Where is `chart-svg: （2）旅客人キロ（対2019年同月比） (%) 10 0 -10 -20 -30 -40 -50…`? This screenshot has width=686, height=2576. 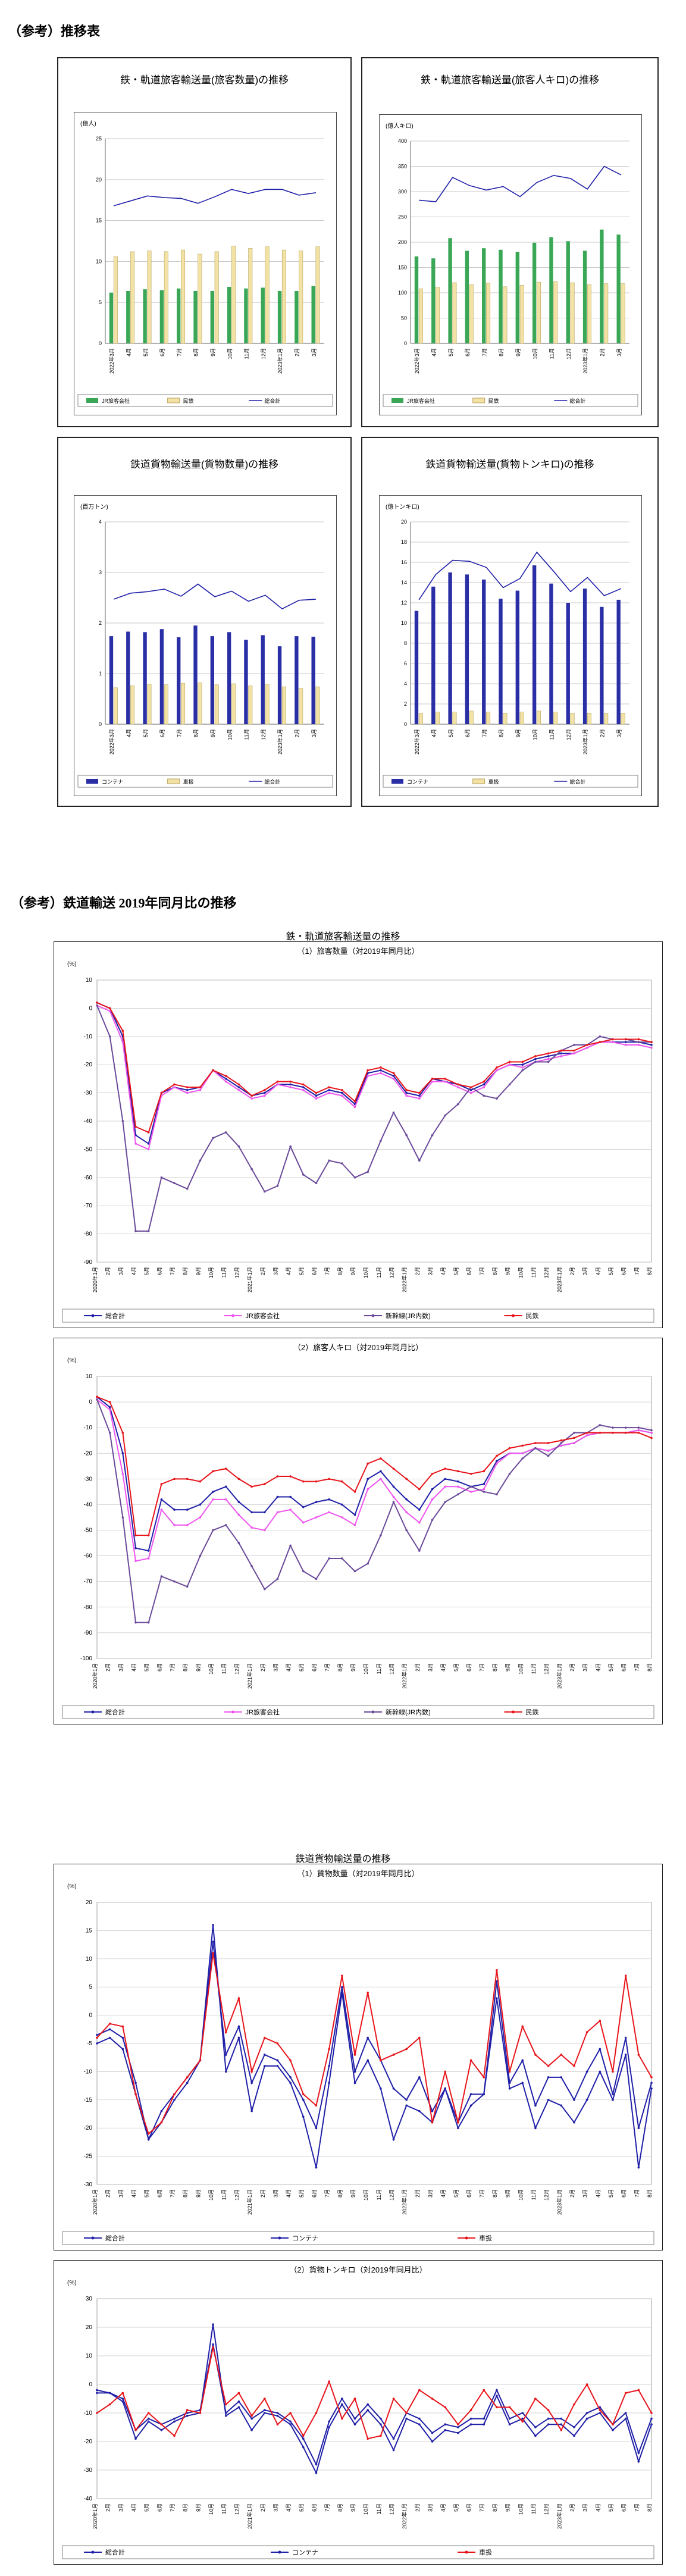 chart-svg: （2）旅客人キロ（対2019年同月比） (%) 10 0 -10 -20 -30 -40 -50… is located at coordinates (358, 1531).